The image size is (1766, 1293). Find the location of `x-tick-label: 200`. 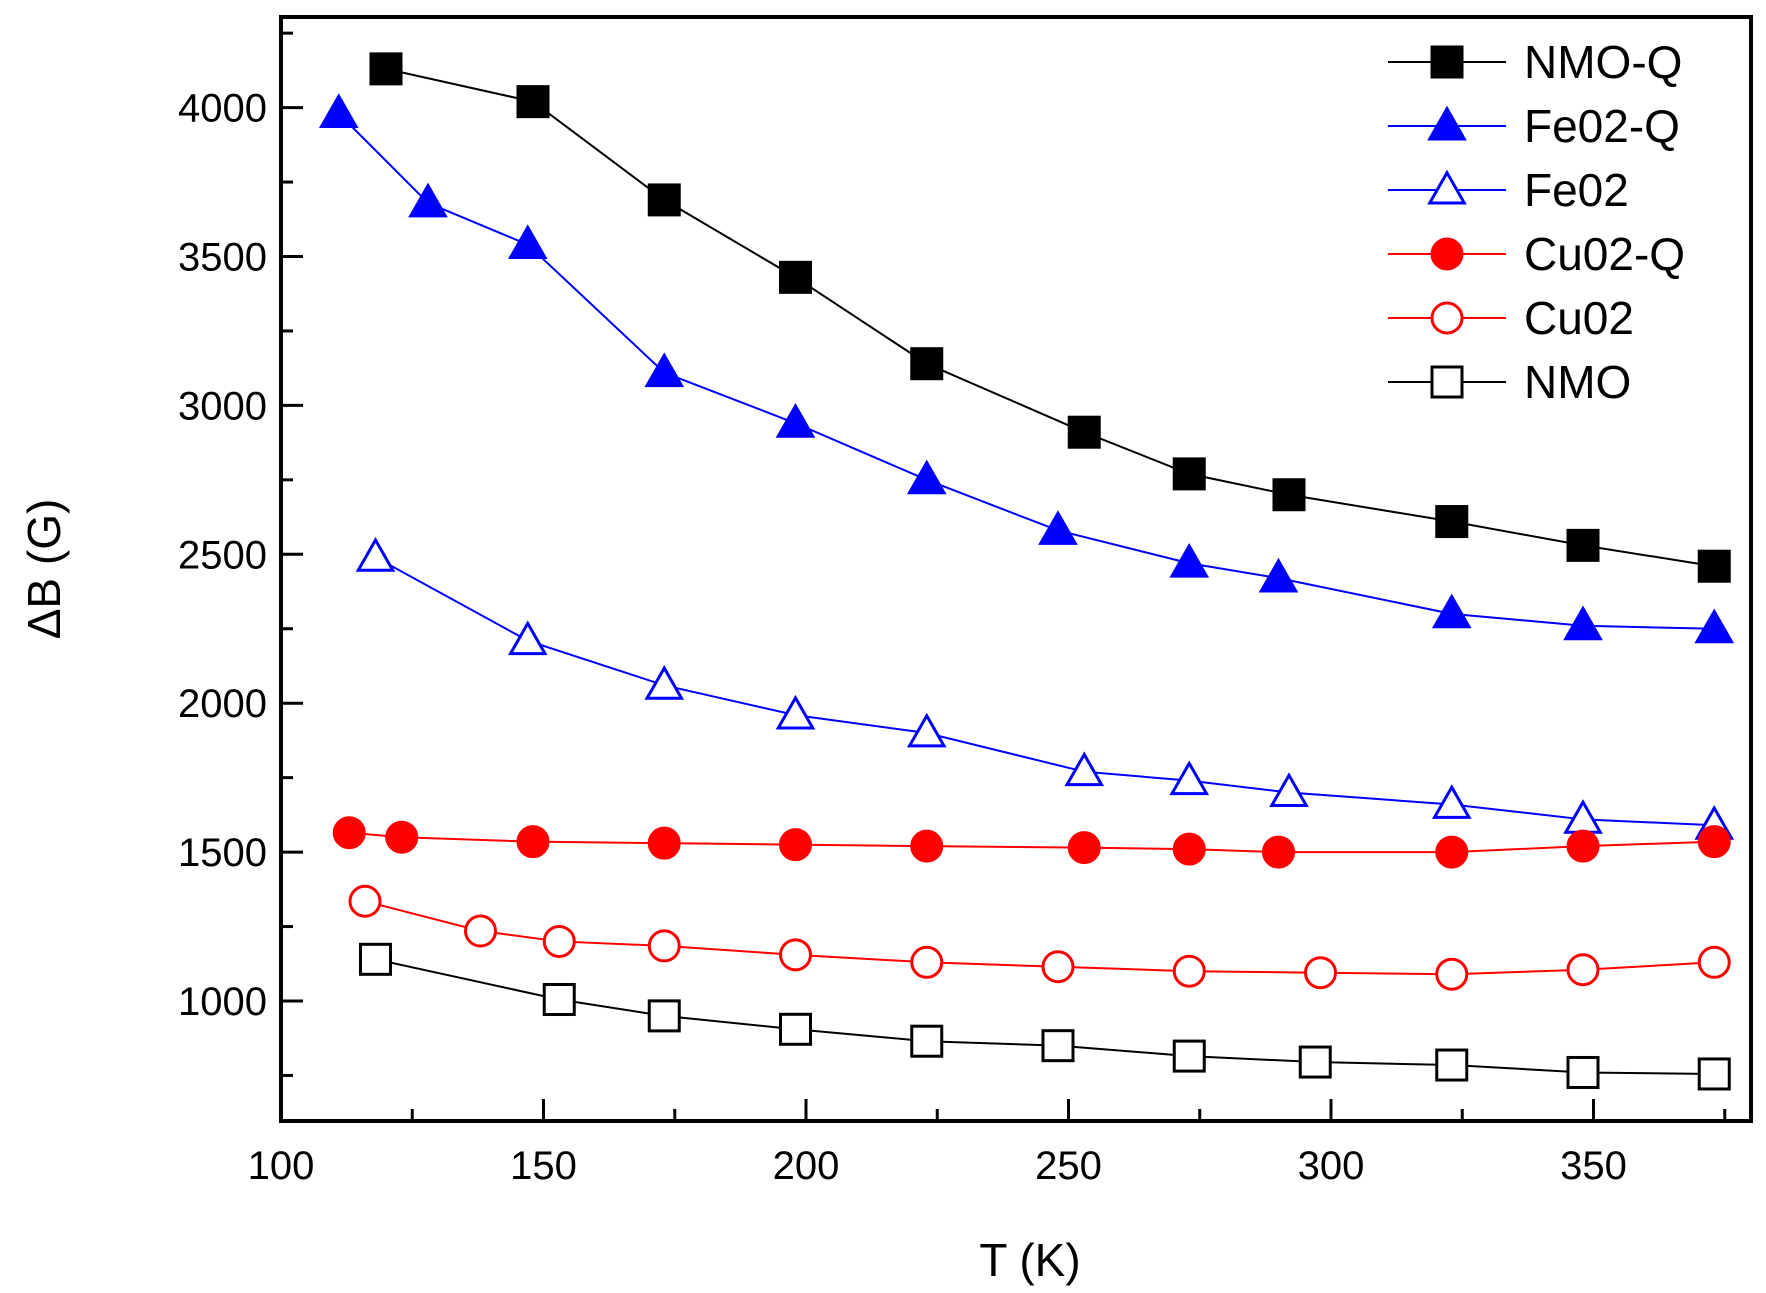

x-tick-label: 200 is located at coordinates (806, 1166).